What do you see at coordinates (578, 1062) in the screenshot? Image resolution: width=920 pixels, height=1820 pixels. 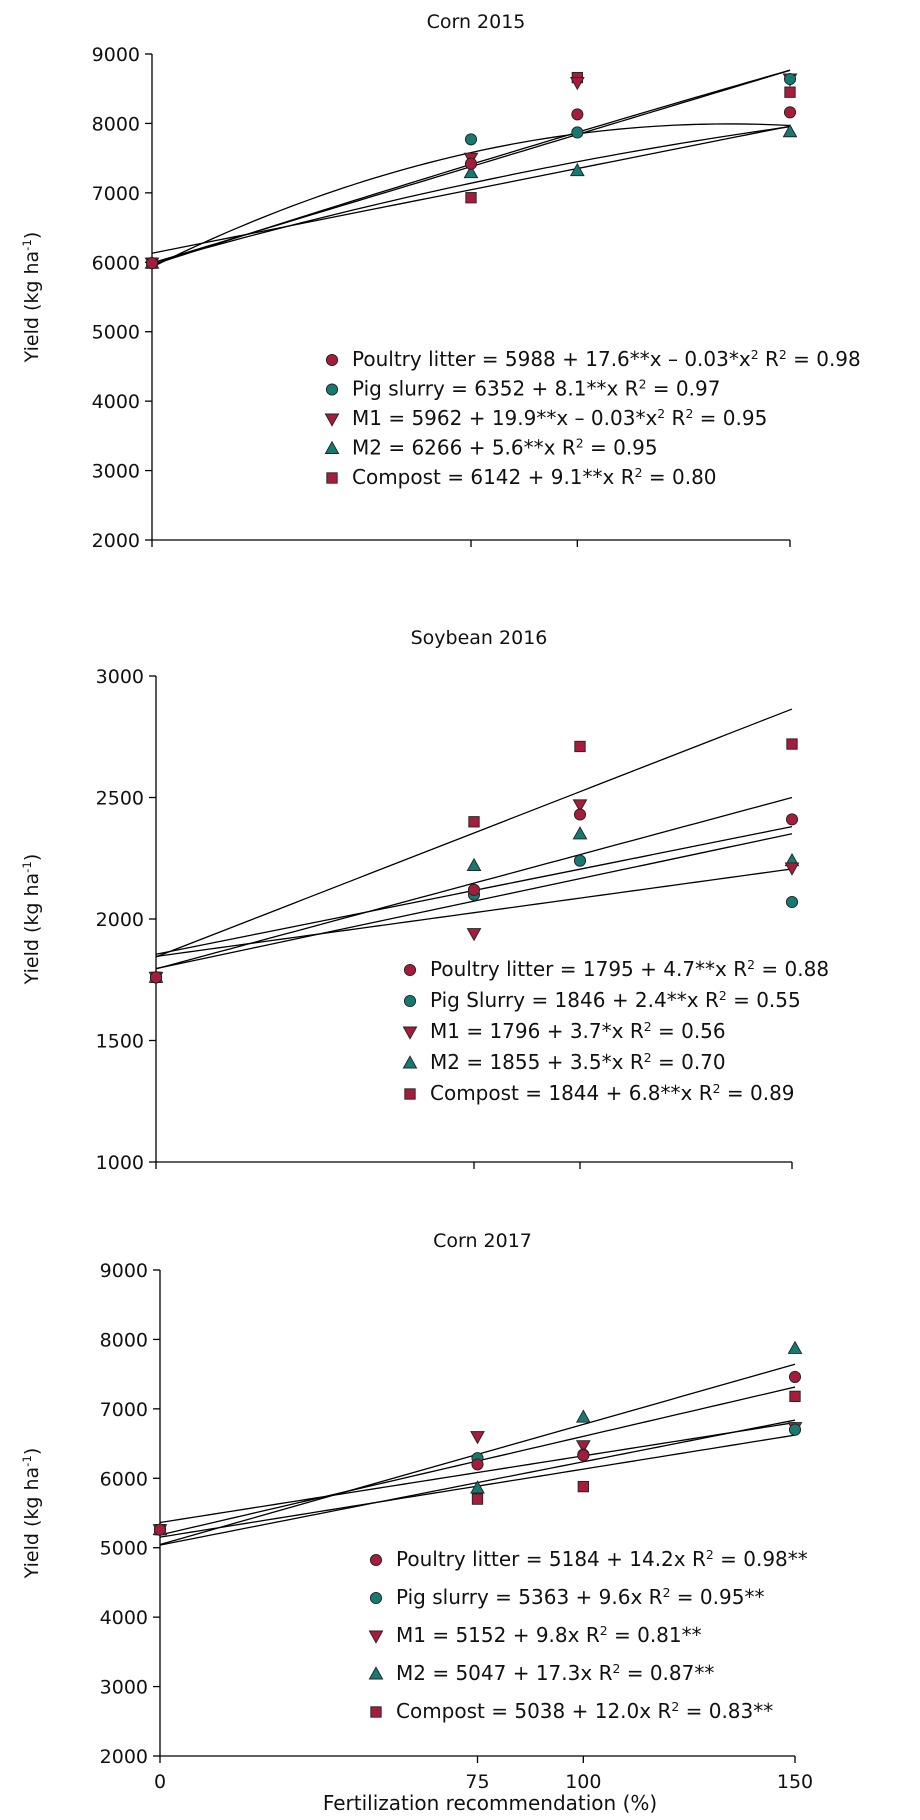 I see `legend-label-m2: M2 = 1855 + 3.5*x R2 = 0.70` at bounding box center [578, 1062].